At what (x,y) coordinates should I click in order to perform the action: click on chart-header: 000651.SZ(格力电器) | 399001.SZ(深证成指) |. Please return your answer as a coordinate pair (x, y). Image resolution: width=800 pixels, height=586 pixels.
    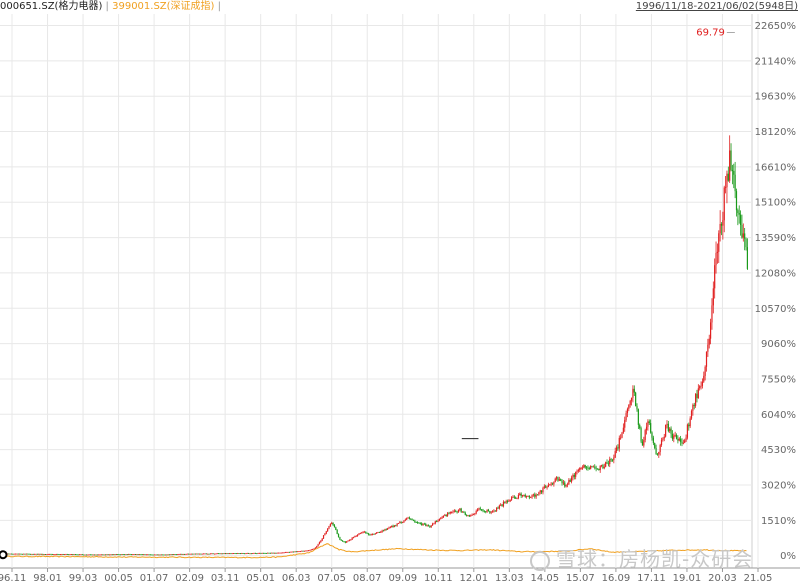
    Looking at the image, I should click on (110, 7).